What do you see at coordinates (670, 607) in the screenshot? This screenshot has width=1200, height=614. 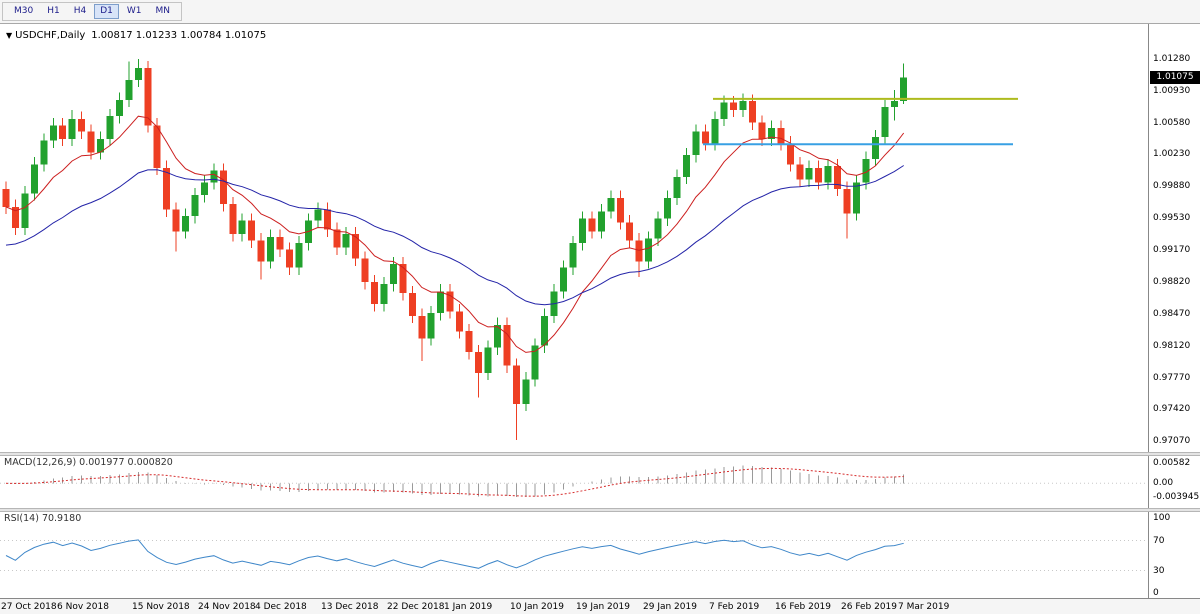 I see `time-axis-label: 29 Jan 2019` at bounding box center [670, 607].